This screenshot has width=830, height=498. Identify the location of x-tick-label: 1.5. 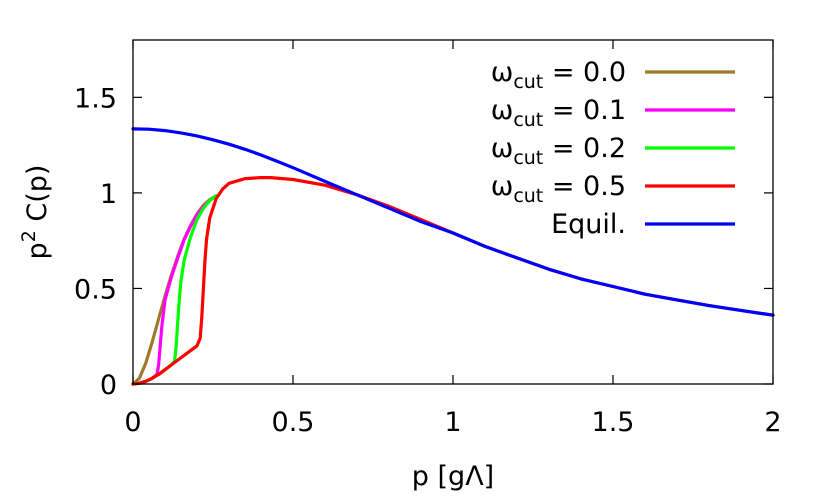
(613, 422).